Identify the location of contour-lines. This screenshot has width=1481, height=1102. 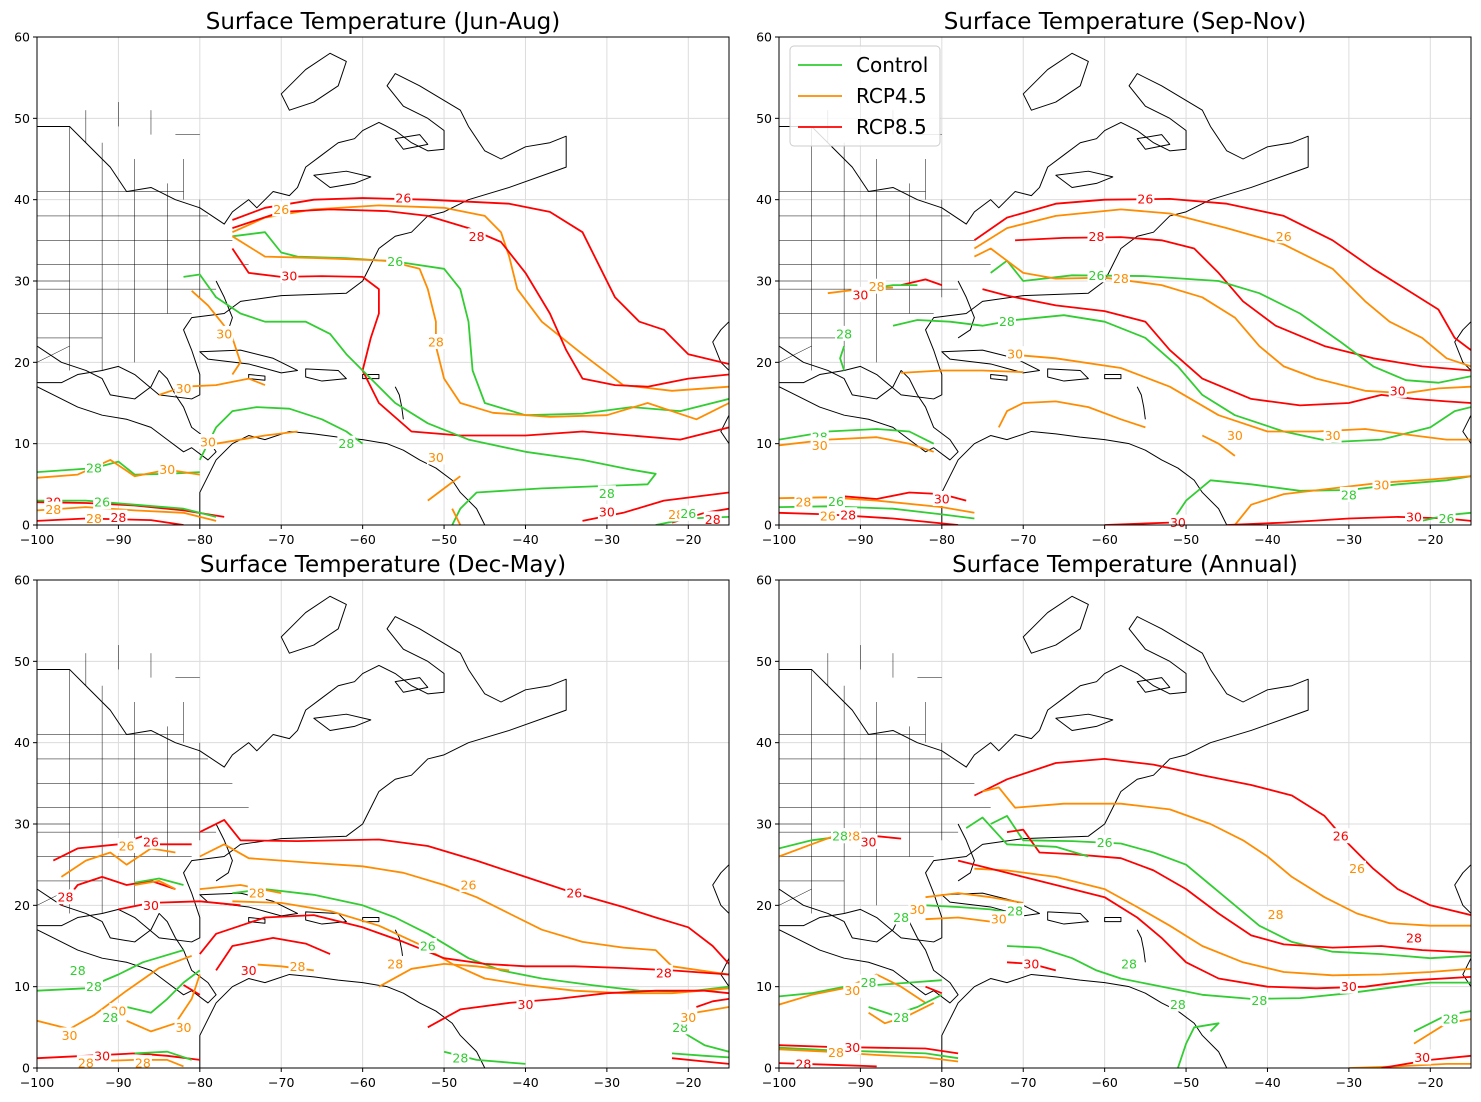
(1125, 913).